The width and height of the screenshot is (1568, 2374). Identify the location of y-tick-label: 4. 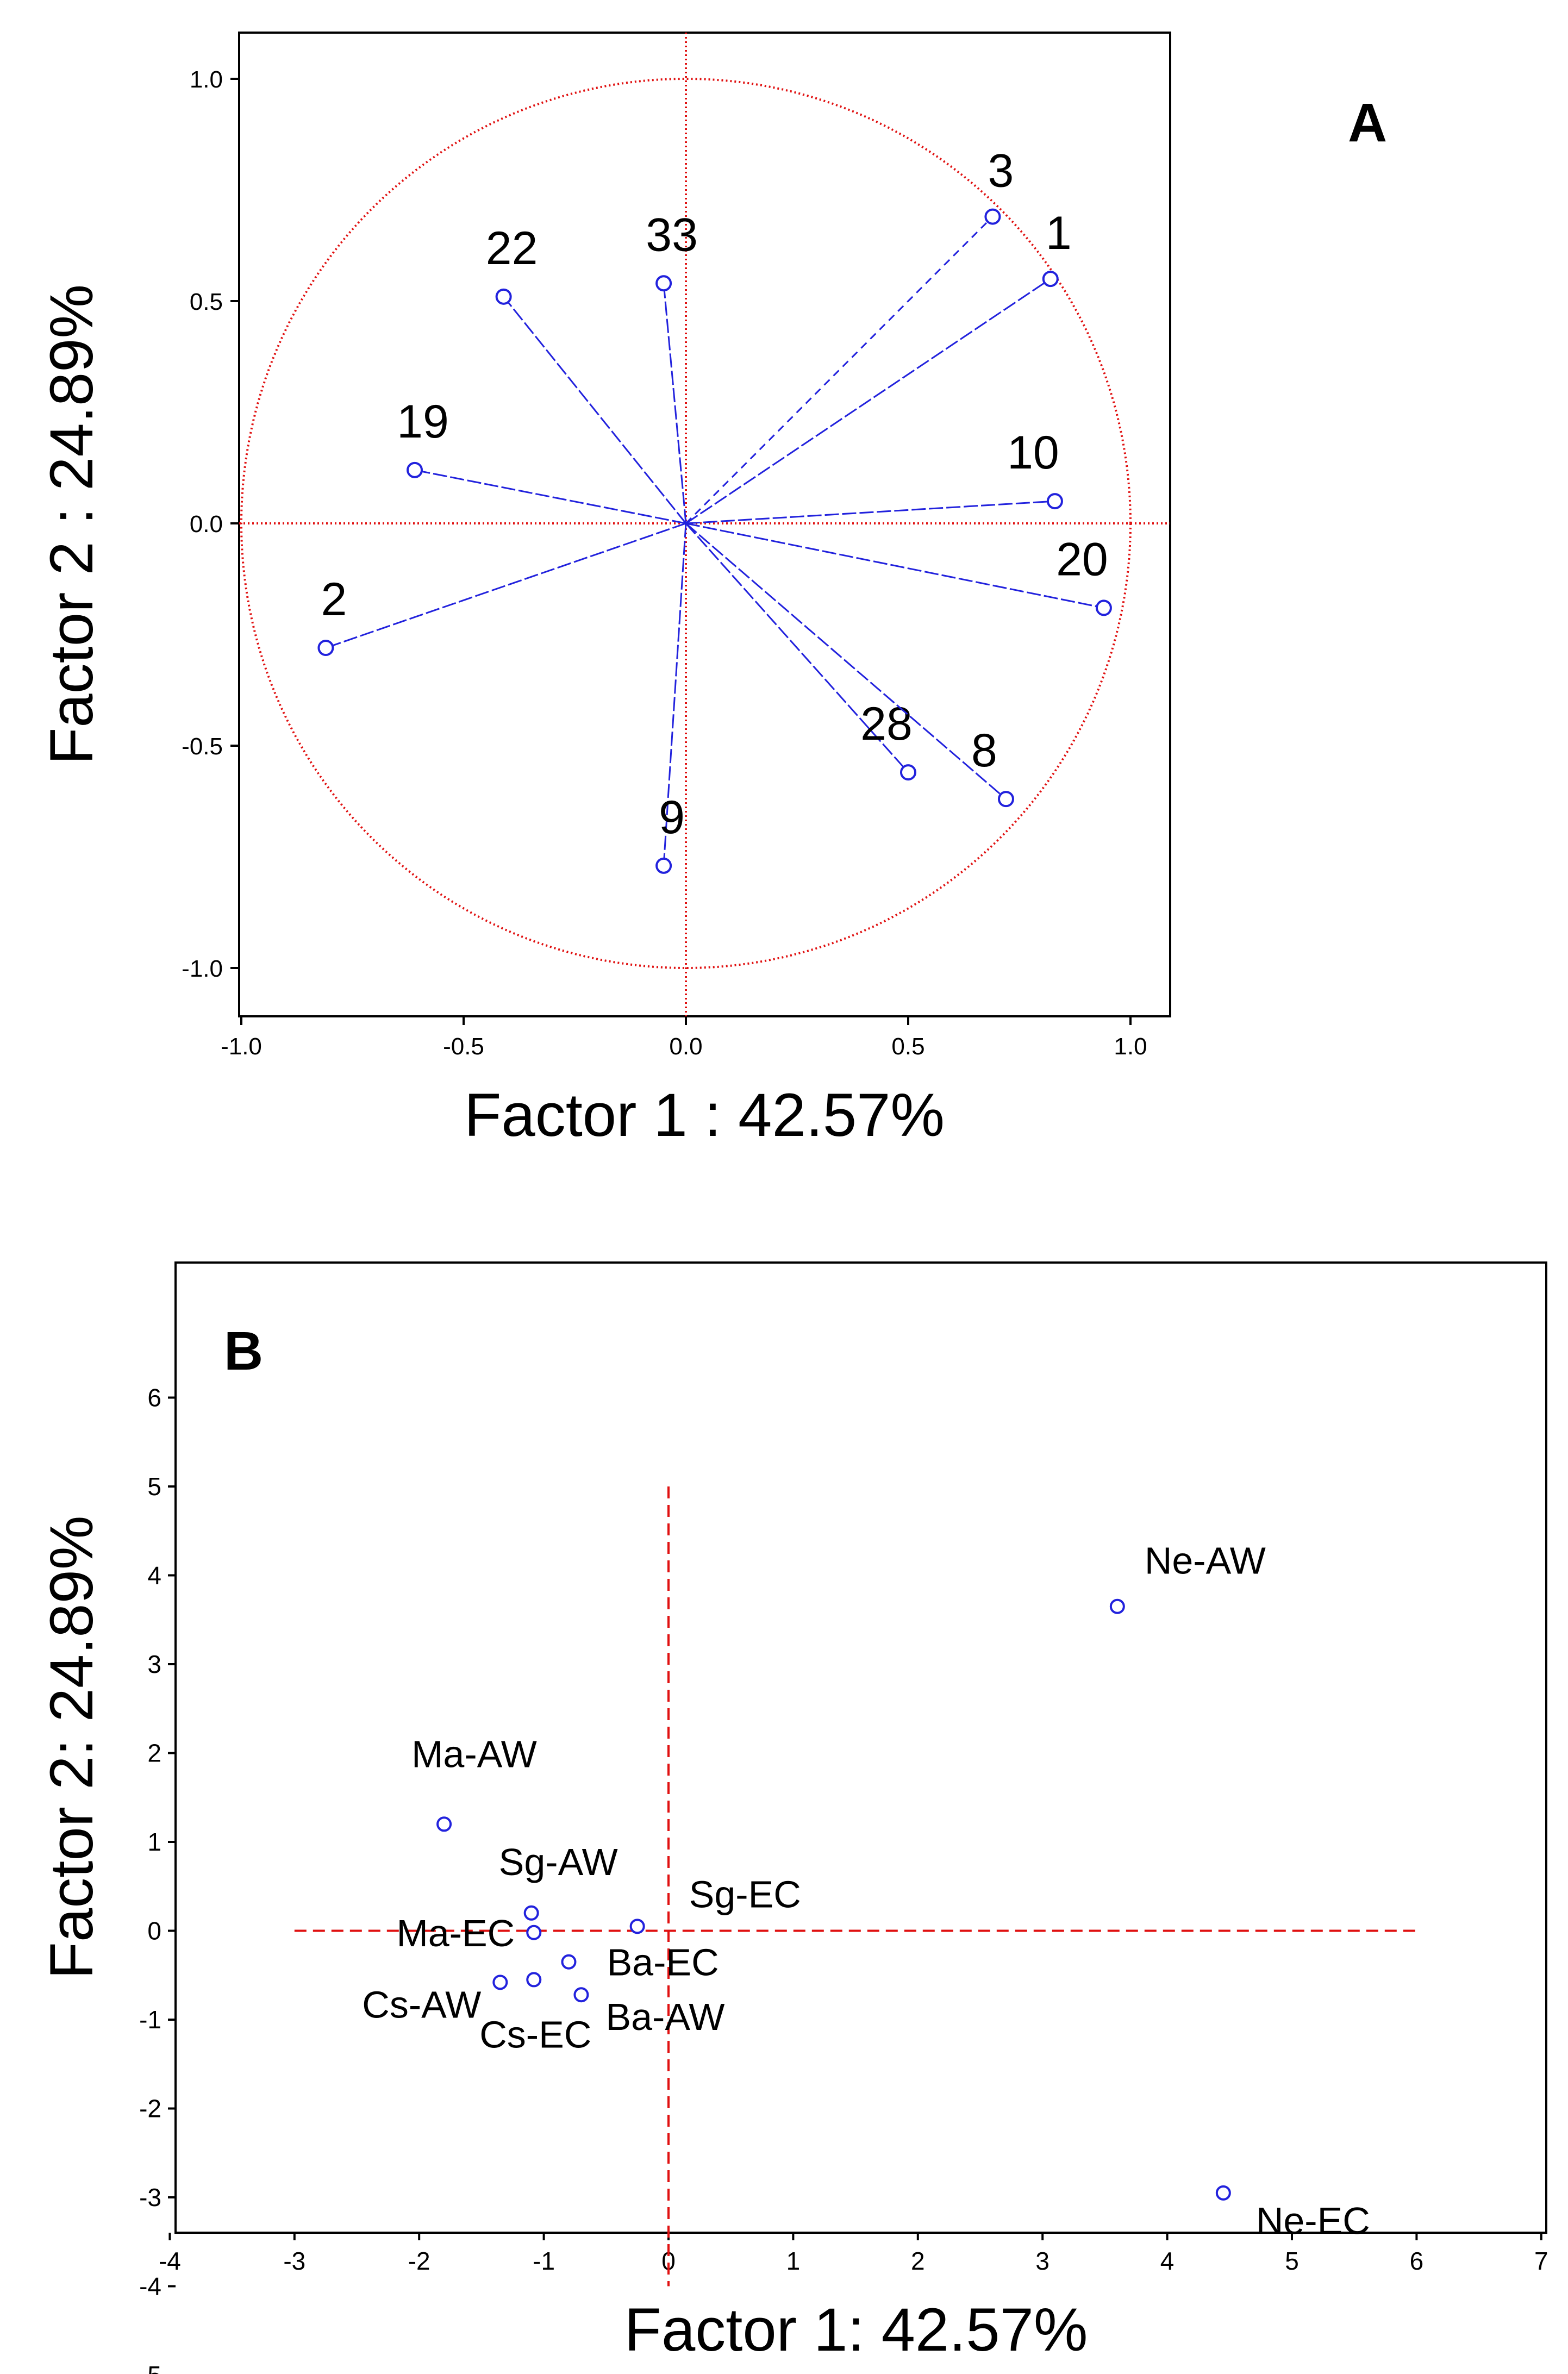
(154, 1575).